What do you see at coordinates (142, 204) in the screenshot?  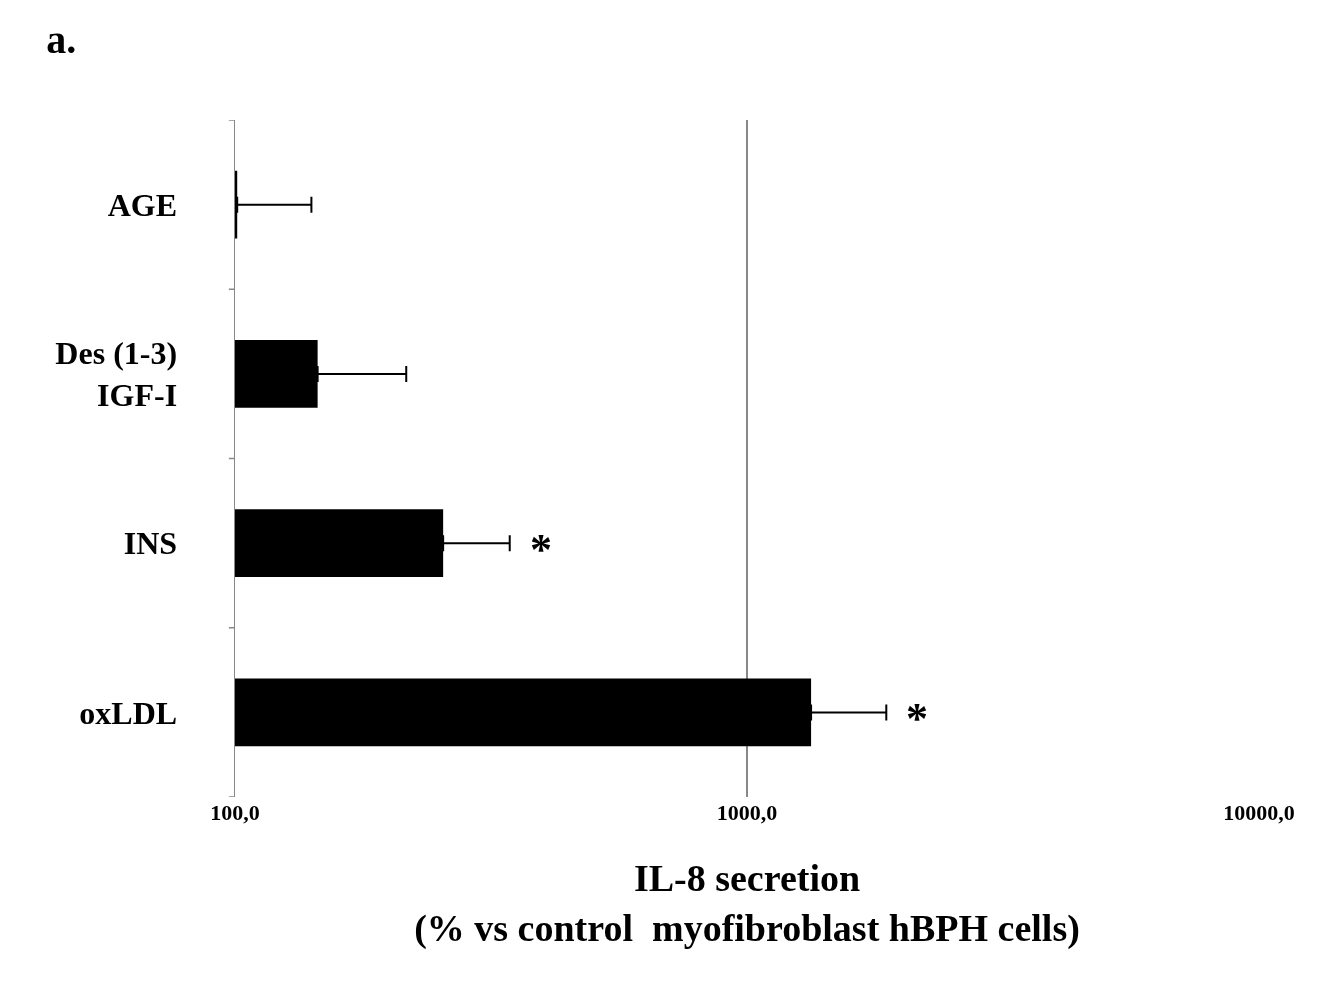 I see `y-tick-label: AGE` at bounding box center [142, 204].